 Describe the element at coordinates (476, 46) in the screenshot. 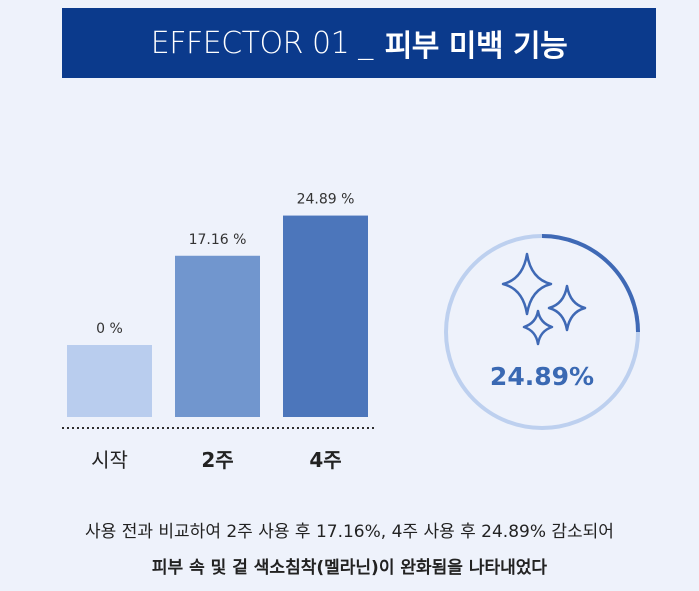

I see `title-main: 피부 미백 기능` at that location.